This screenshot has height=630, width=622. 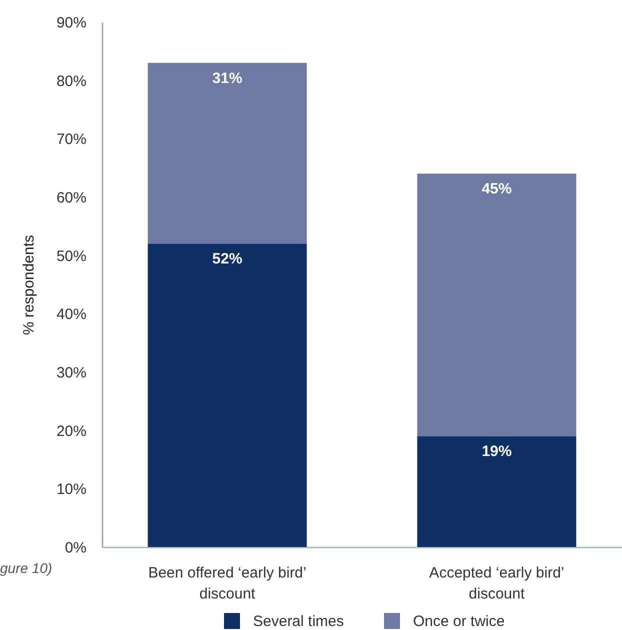 What do you see at coordinates (71, 489) in the screenshot?
I see `y-tick-label: 10%` at bounding box center [71, 489].